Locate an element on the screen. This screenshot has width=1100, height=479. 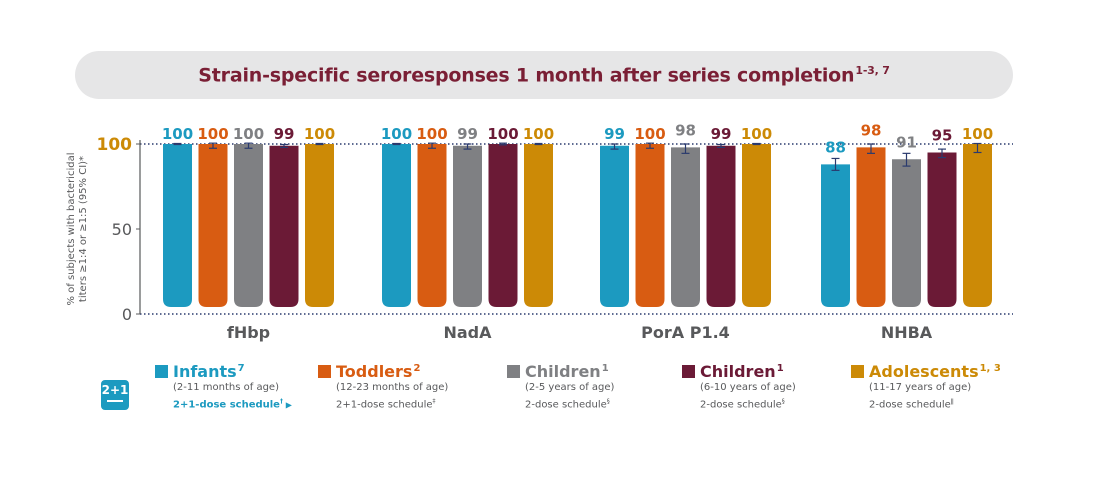
category-label: fHbp is located at coordinates (248, 332).